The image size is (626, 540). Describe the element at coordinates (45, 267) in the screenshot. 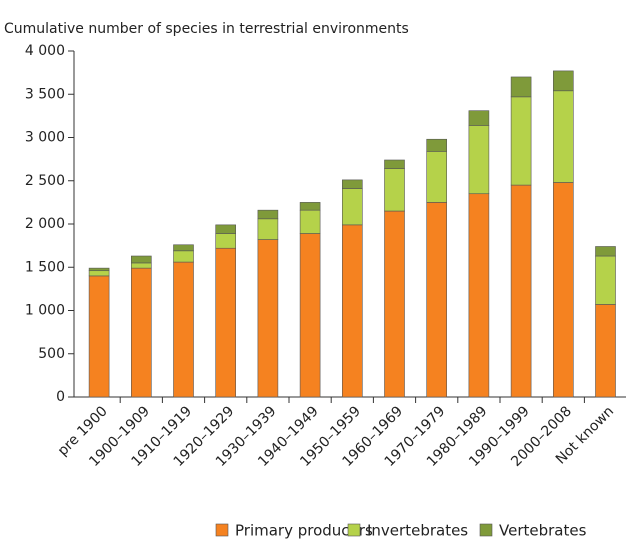

I see `y-tick-label: 1 500` at that location.